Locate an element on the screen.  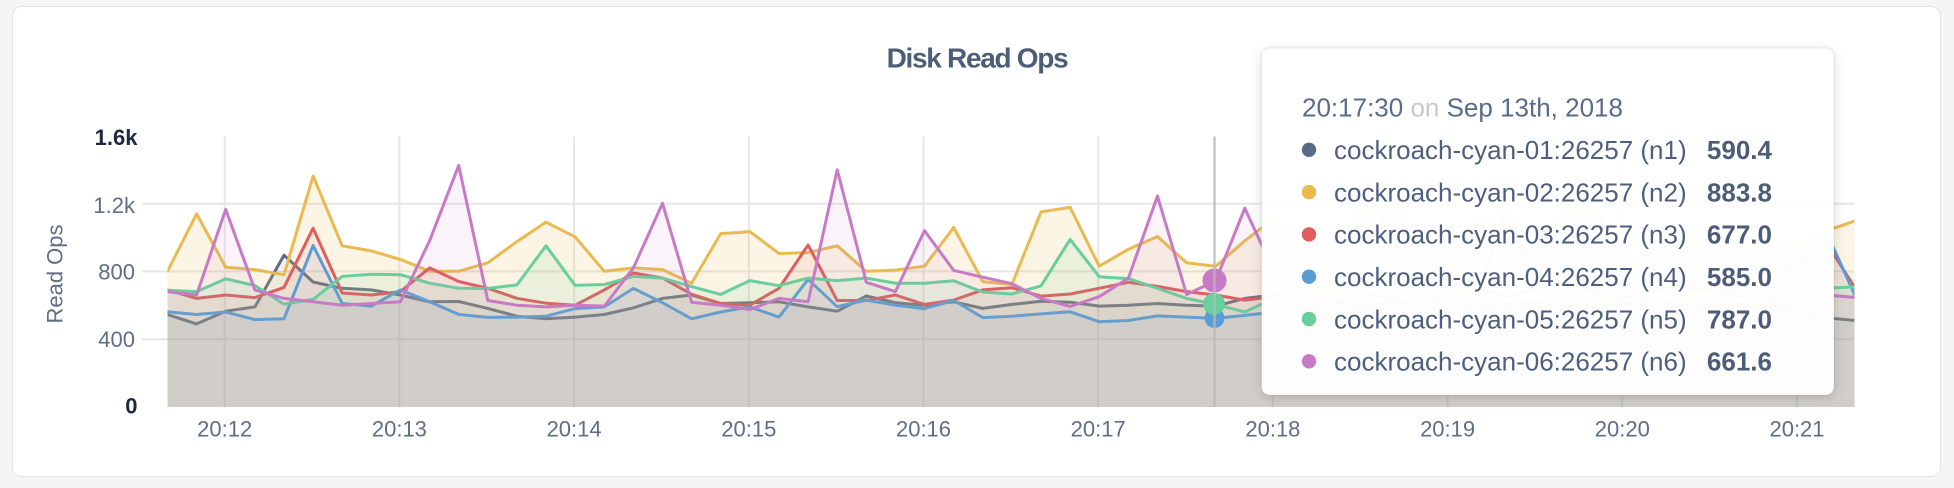
svg-text: 400 is located at coordinates (116, 339).